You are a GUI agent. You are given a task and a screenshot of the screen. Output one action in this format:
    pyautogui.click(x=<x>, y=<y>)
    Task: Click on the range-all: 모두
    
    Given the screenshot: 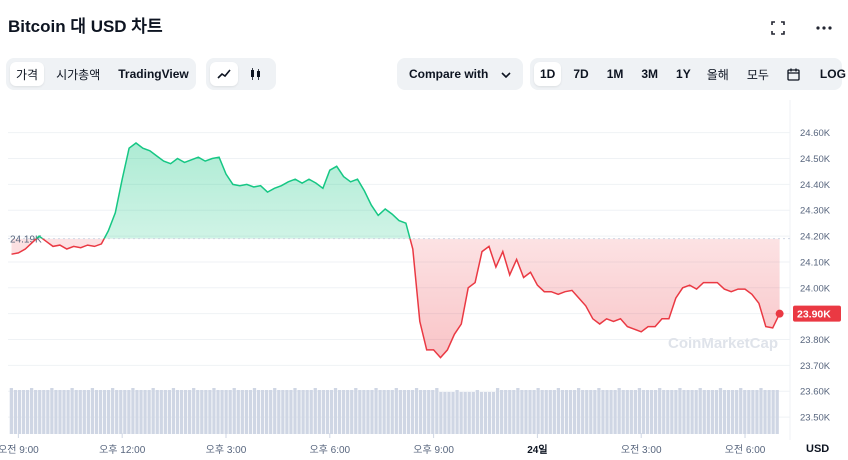 What is the action you would take?
    pyautogui.click(x=757, y=74)
    